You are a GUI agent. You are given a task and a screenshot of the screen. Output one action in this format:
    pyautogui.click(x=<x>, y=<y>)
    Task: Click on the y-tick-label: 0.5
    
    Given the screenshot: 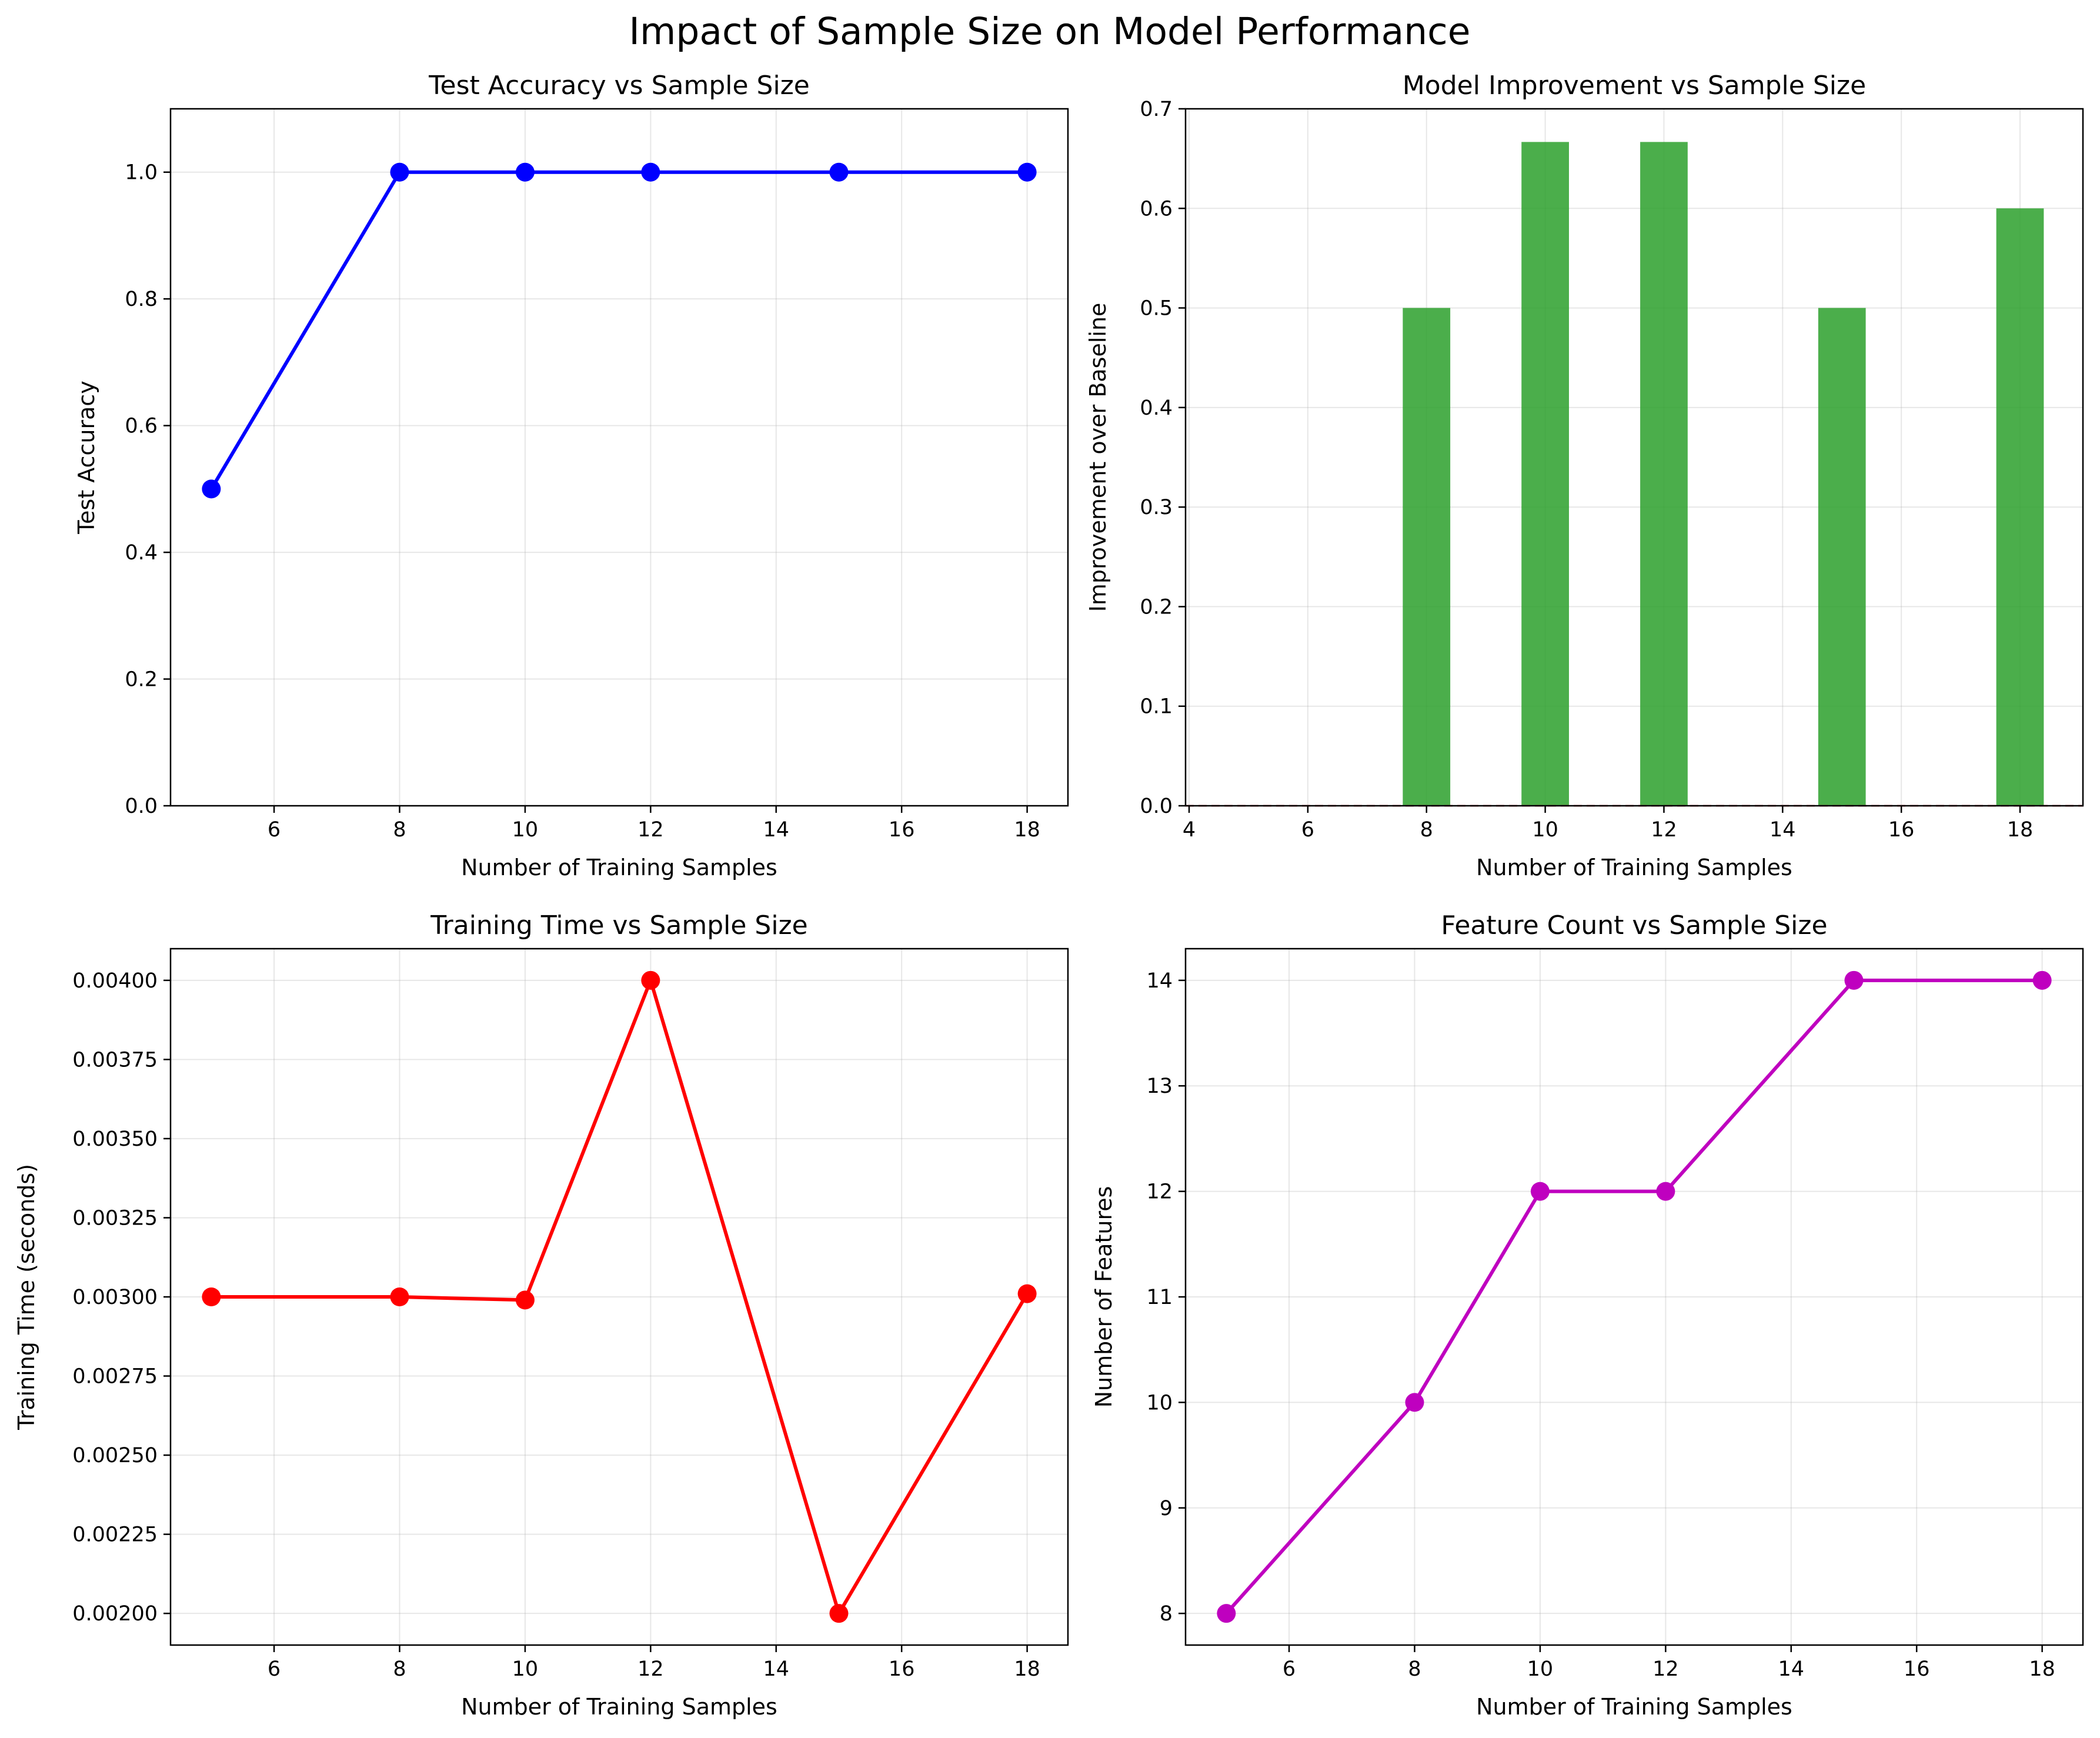 What is the action you would take?
    pyautogui.click(x=1156, y=309)
    